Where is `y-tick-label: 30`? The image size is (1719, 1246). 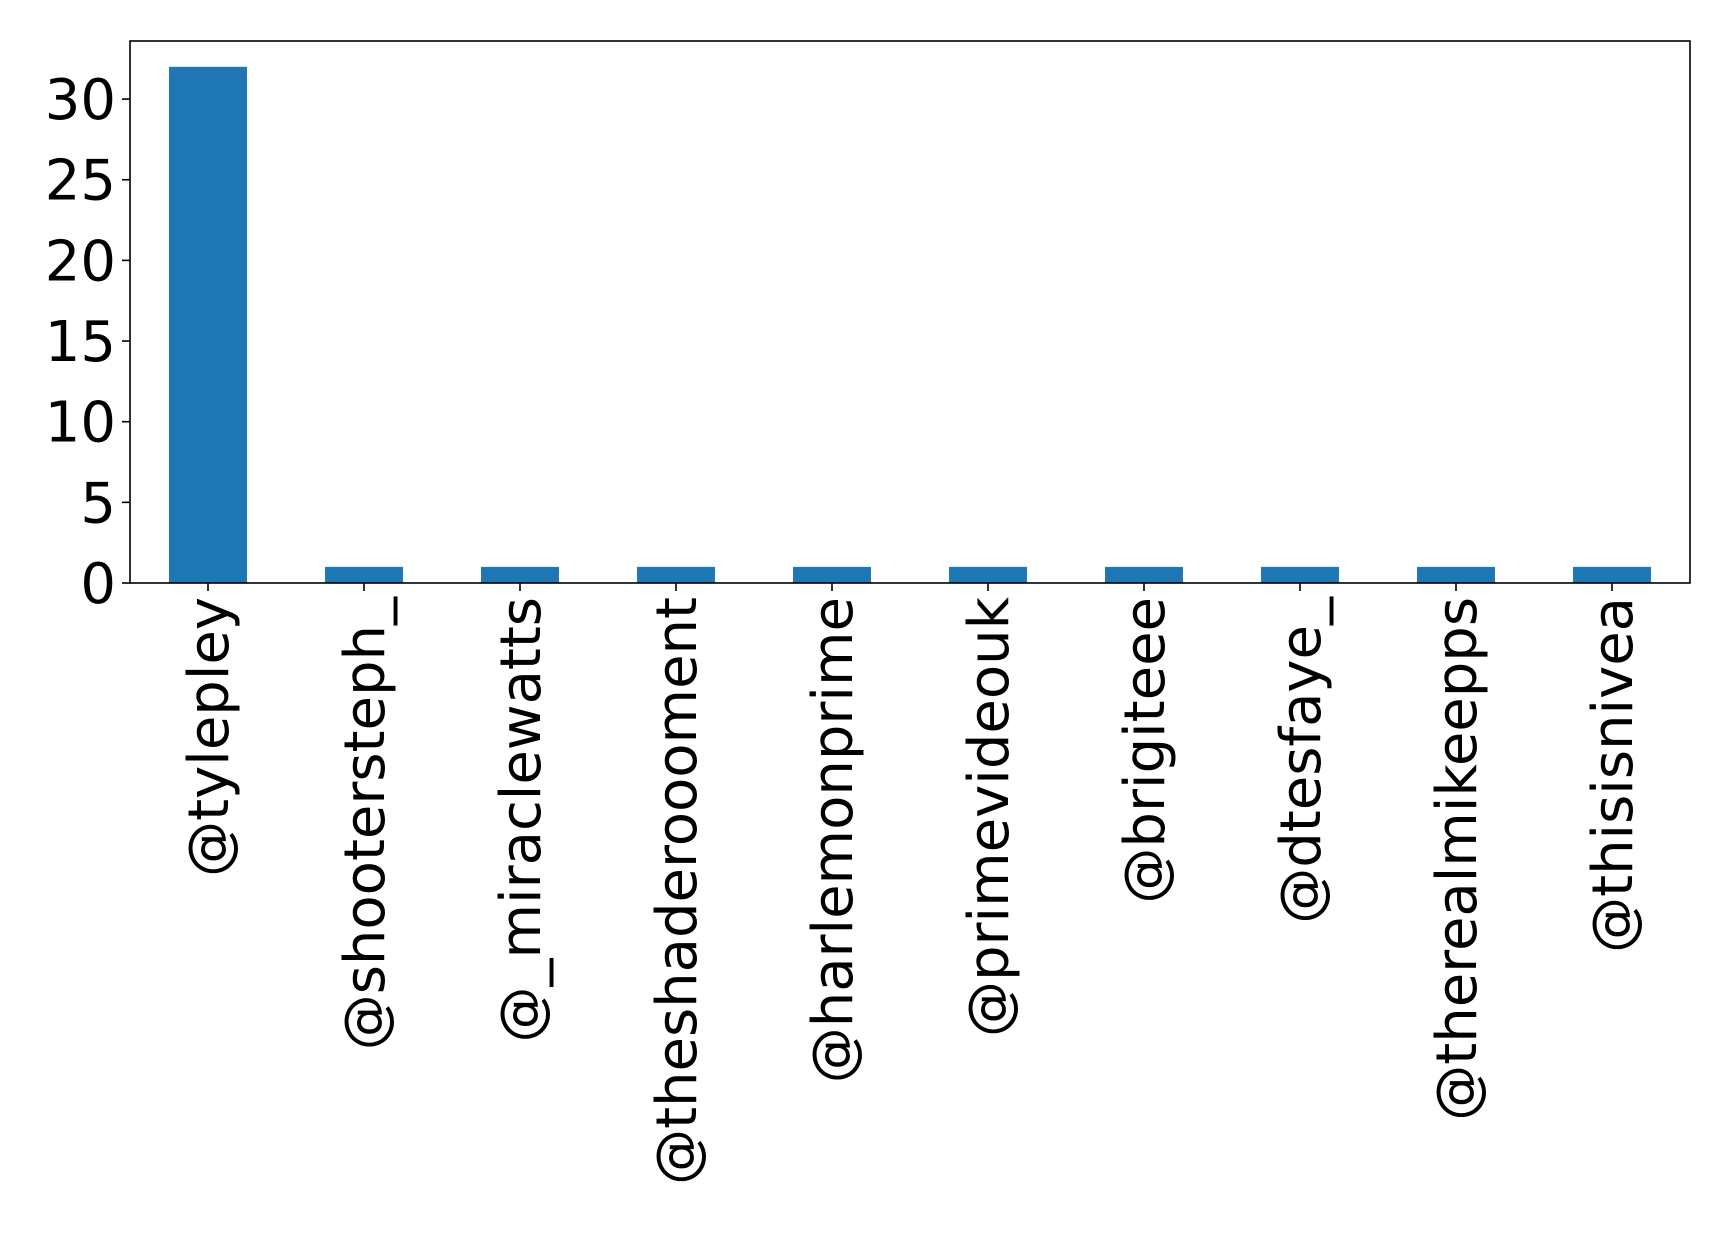
y-tick-label: 30 is located at coordinates (80, 100).